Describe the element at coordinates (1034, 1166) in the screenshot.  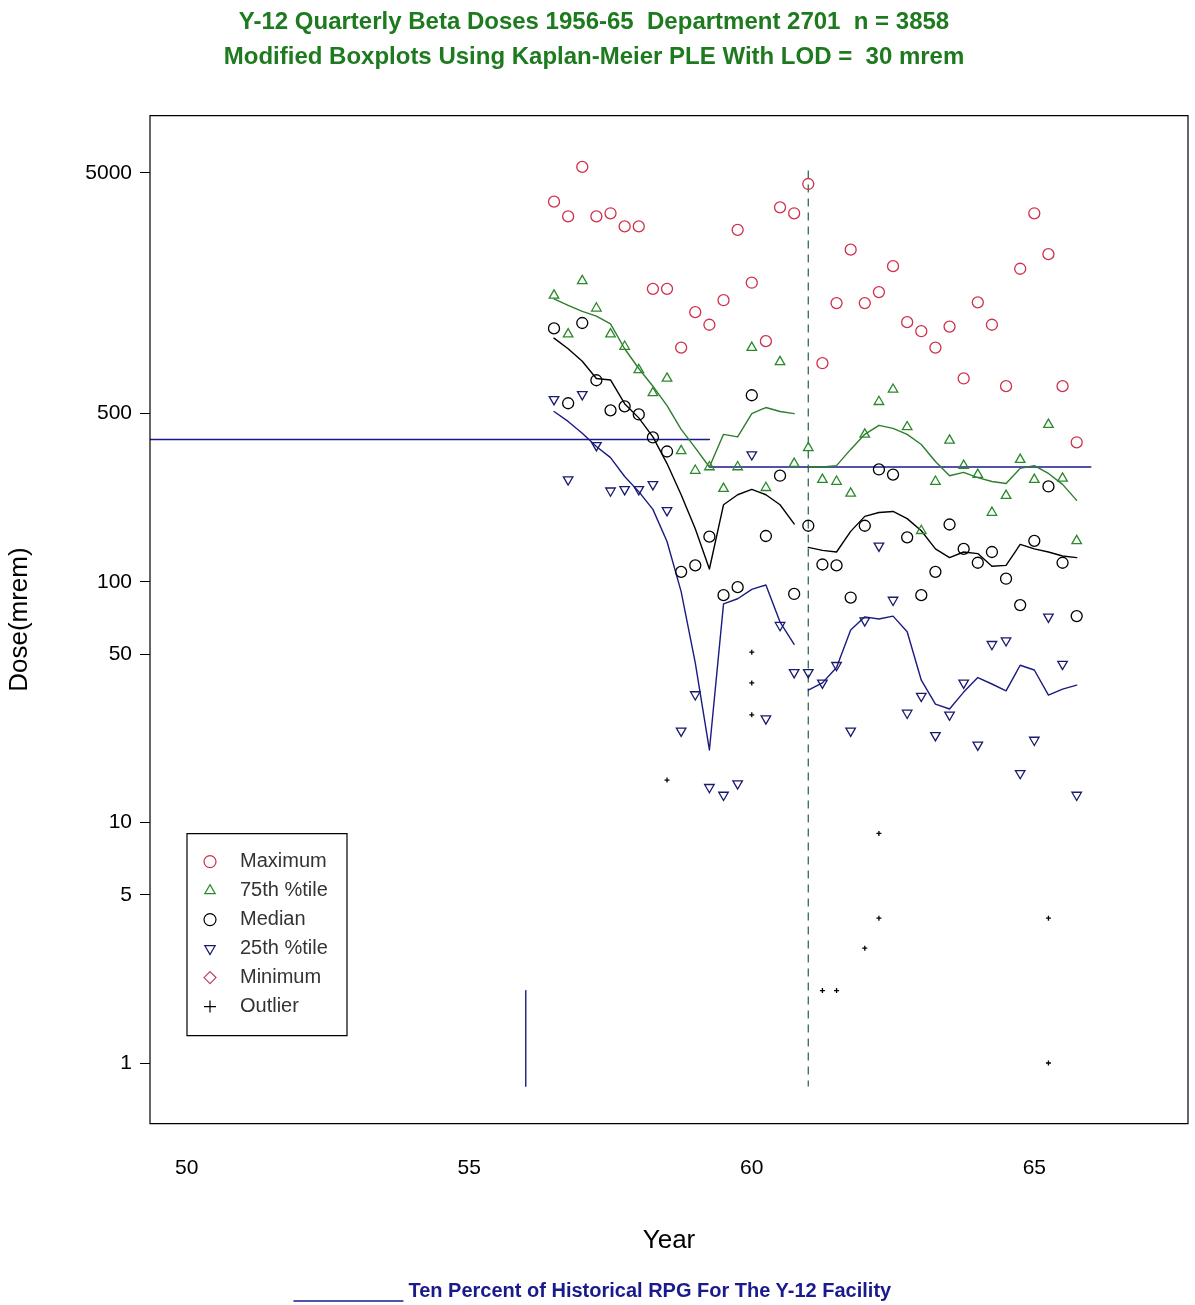
I see `x-tick-label: 65` at that location.